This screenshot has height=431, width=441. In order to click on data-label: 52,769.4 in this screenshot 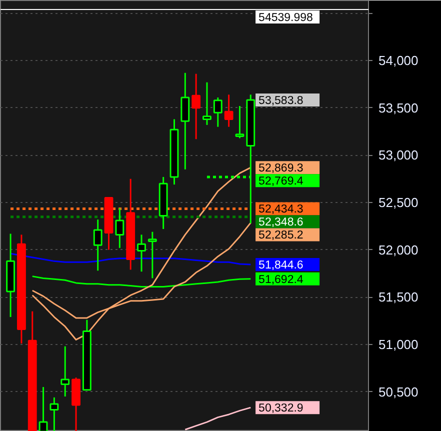, I will do `click(281, 182)`.